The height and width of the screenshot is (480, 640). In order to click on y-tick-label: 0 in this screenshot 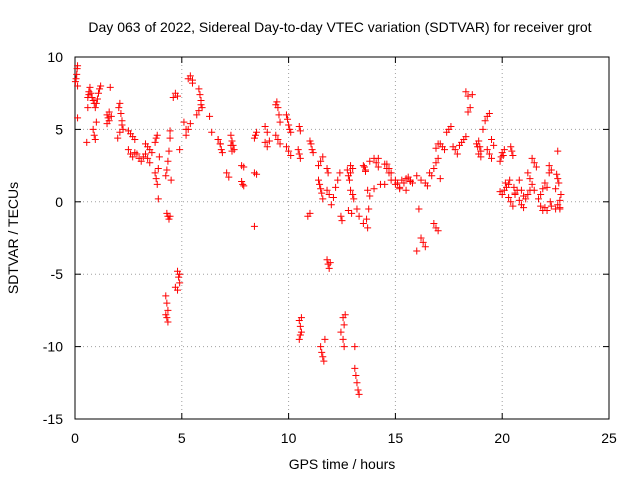, I will do `click(59, 202)`.